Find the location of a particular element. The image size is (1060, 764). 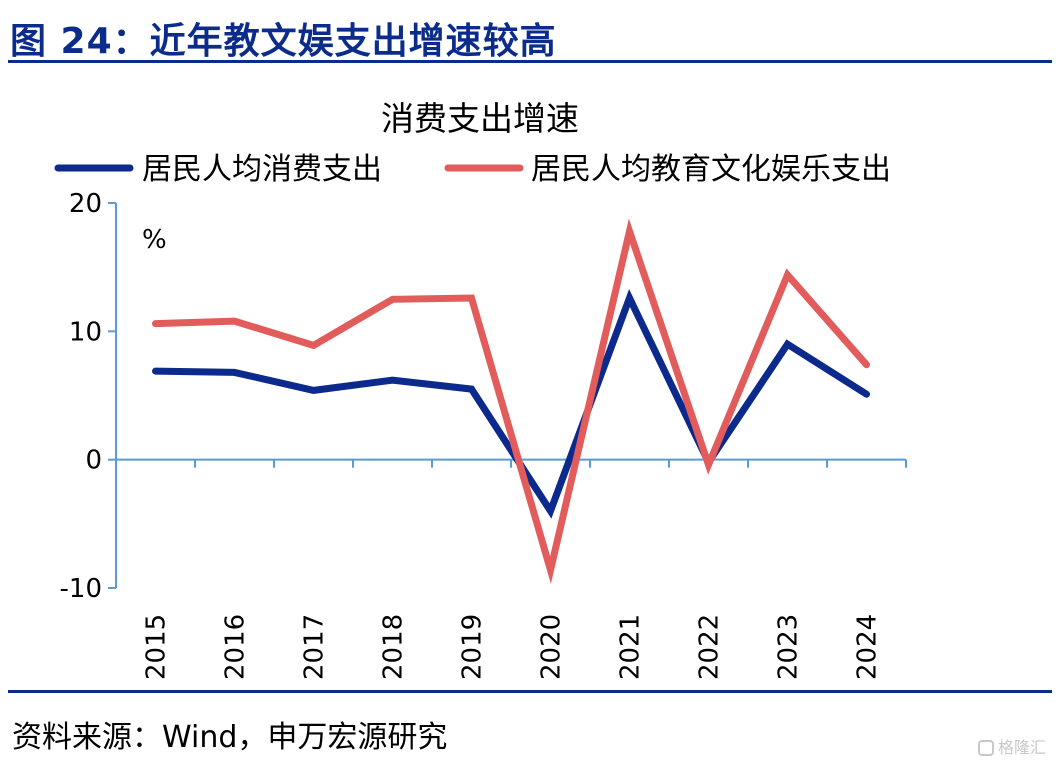

x-tick-label: 2019 is located at coordinates (473, 647).